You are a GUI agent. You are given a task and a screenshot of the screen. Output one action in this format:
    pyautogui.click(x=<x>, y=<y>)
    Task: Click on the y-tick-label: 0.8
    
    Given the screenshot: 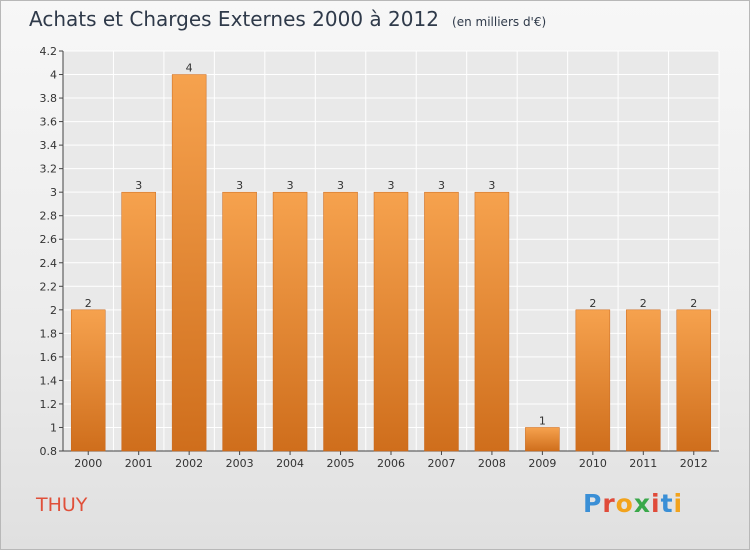 What is the action you would take?
    pyautogui.click(x=49, y=451)
    